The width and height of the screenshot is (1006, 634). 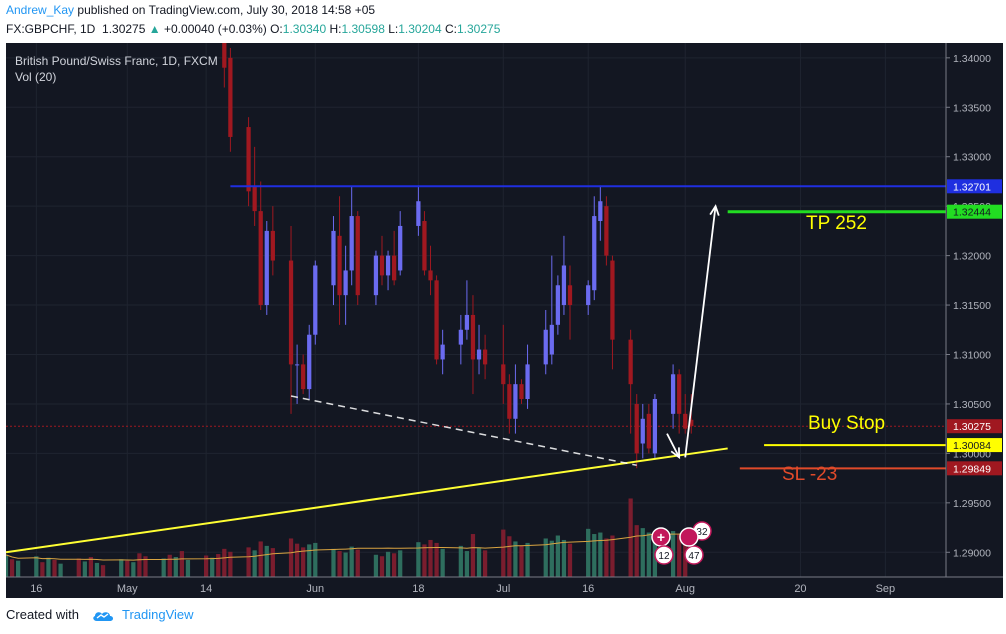 What do you see at coordinates (51, 29) in the screenshot?
I see `symbol-label: FX:GBPCHF, 1D` at bounding box center [51, 29].